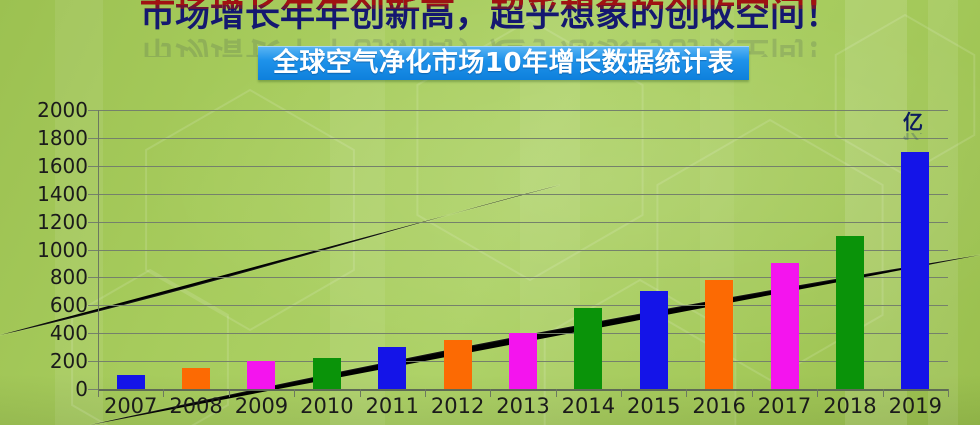 The image size is (980, 425). Describe the element at coordinates (68, 333) in the screenshot. I see `y-axis-label: 400` at that location.